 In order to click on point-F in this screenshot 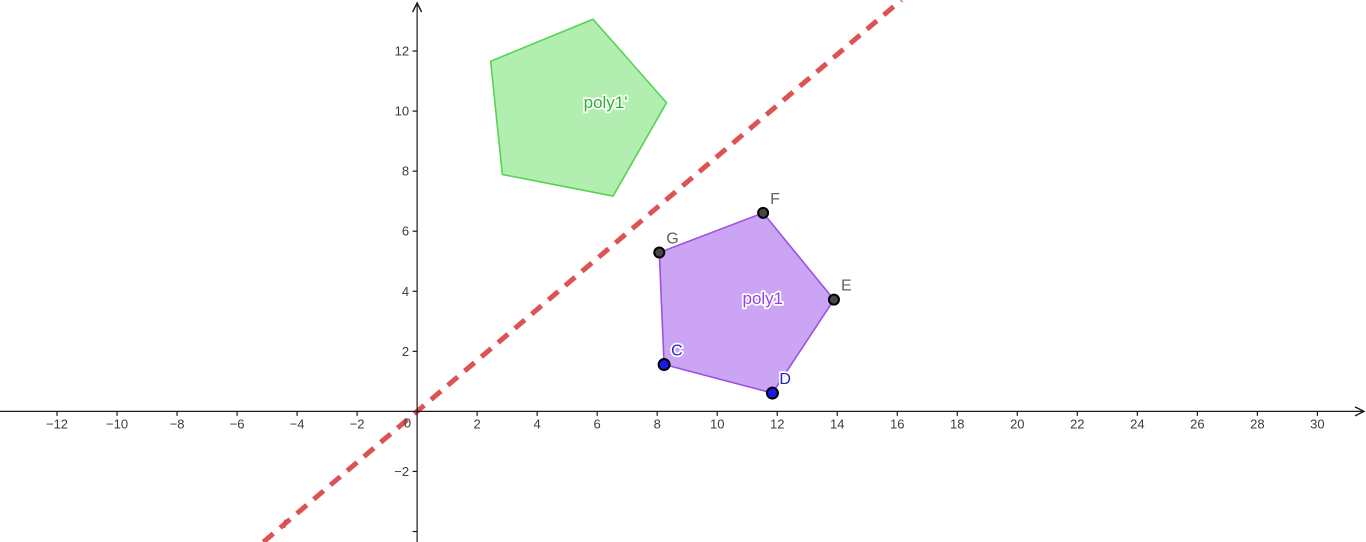, I will do `click(763, 212)`.